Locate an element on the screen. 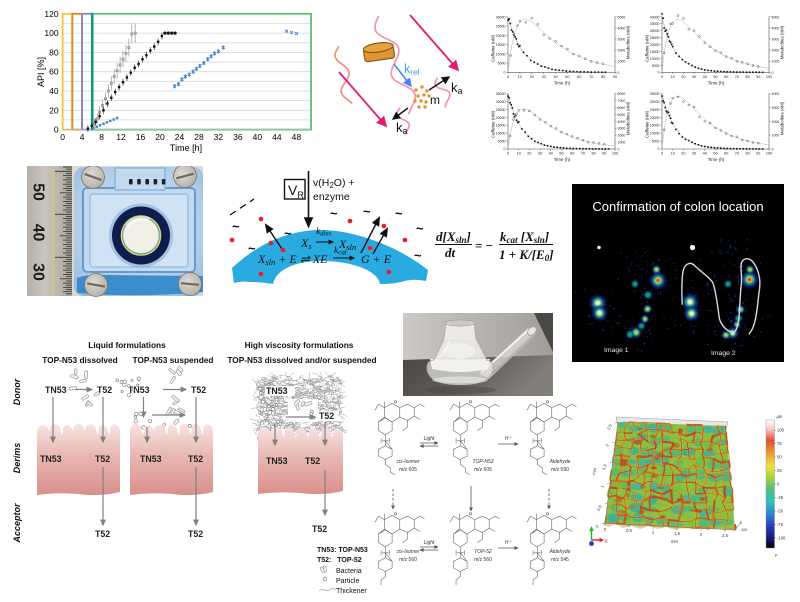 This screenshot has height=602, width=800. svg-text: mm is located at coordinates (594, 471).